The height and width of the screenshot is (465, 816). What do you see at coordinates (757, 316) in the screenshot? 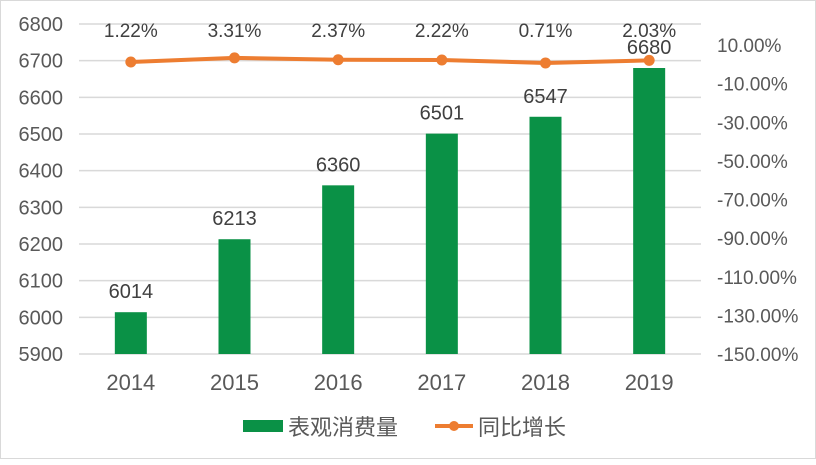
I see `right-tick-label: -130.00%` at bounding box center [757, 316].